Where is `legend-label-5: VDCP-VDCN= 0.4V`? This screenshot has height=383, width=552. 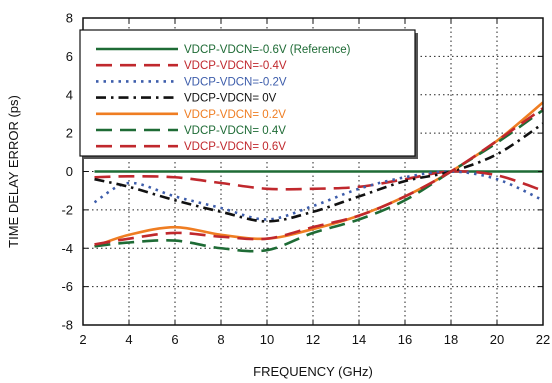
legend-label-5: VDCP-VDCN= 0.4V is located at coordinates (235, 131).